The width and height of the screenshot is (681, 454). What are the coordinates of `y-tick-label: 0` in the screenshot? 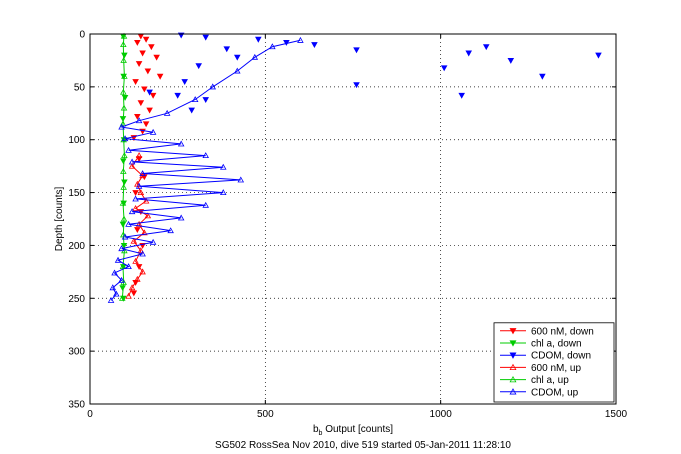 It's located at (82, 35).